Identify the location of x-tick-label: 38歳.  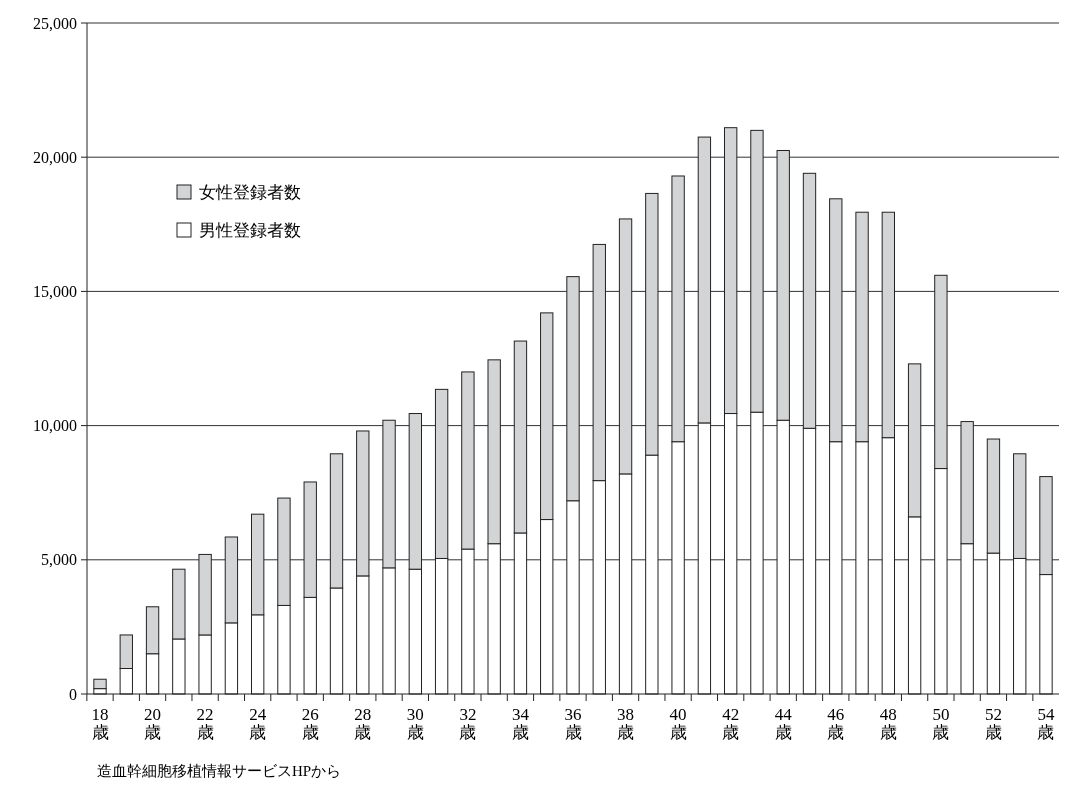
(626, 723).